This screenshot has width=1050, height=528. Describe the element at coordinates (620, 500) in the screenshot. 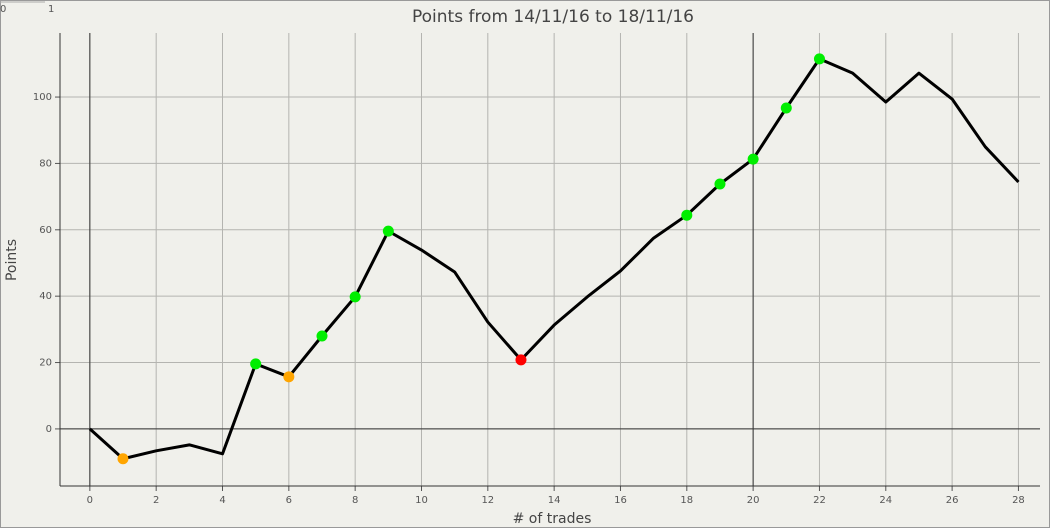

I see `x-tick-label: 16` at that location.